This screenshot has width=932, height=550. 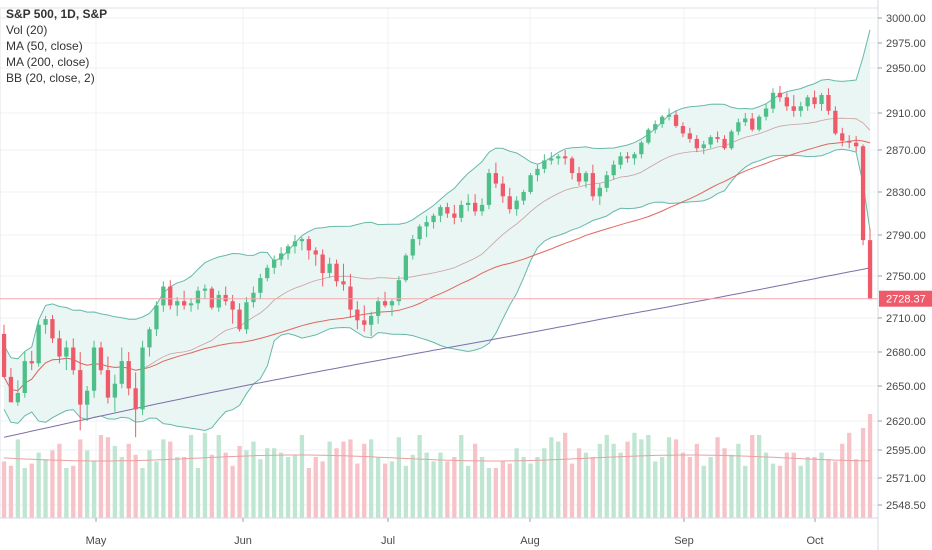 What do you see at coordinates (906, 300) in the screenshot?
I see `last-price-label: 2728.37` at bounding box center [906, 300].